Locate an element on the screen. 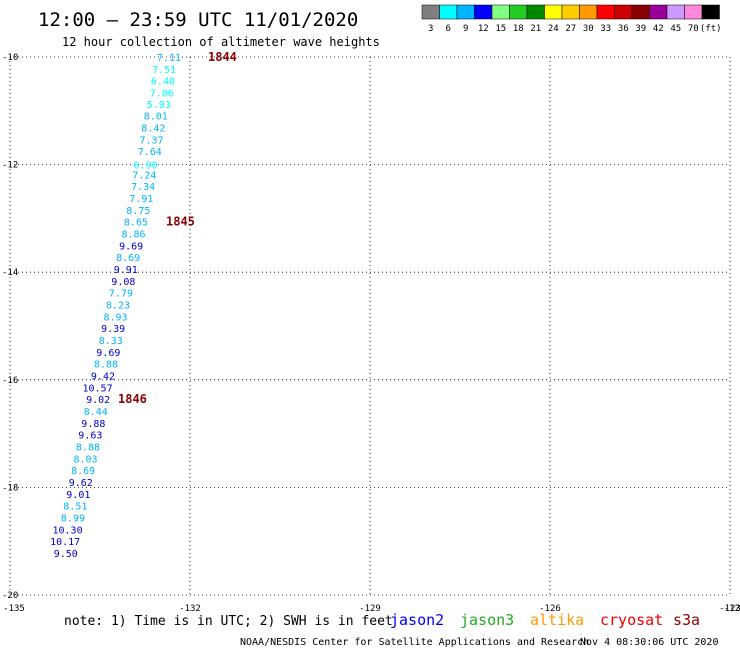 The height and width of the screenshot is (654, 740). time-label: 1845 is located at coordinates (180, 222).